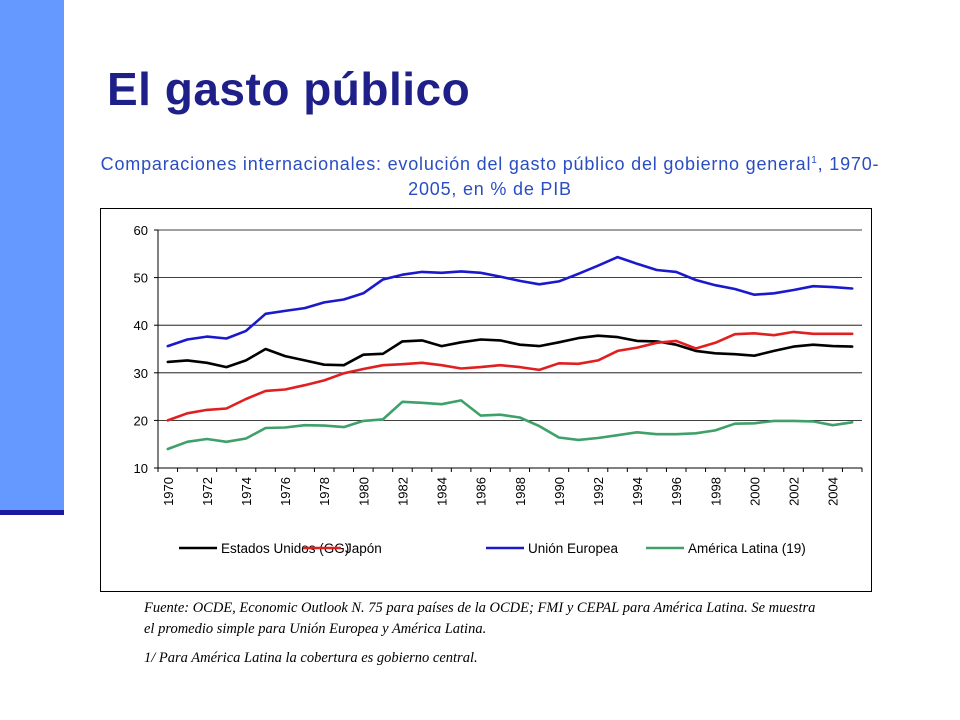 This screenshot has height=720, width=960. What do you see at coordinates (141, 420) in the screenshot?
I see `y-tick-label: 20` at bounding box center [141, 420].